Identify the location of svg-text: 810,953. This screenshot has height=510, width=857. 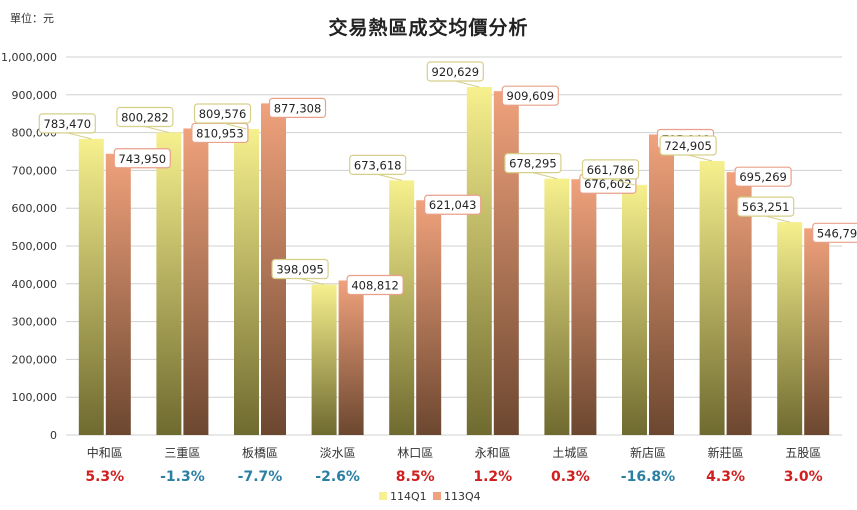
(220, 133).